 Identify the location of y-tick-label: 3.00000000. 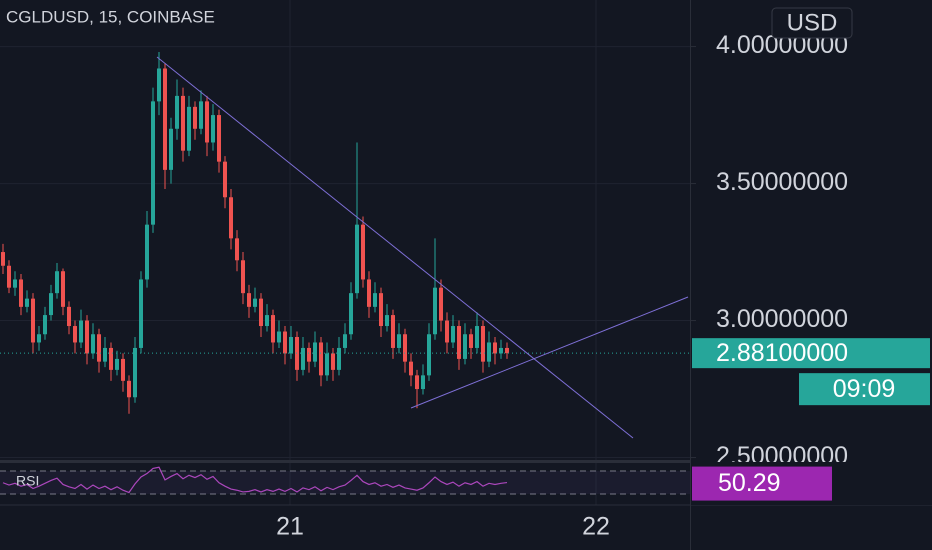
(782, 319).